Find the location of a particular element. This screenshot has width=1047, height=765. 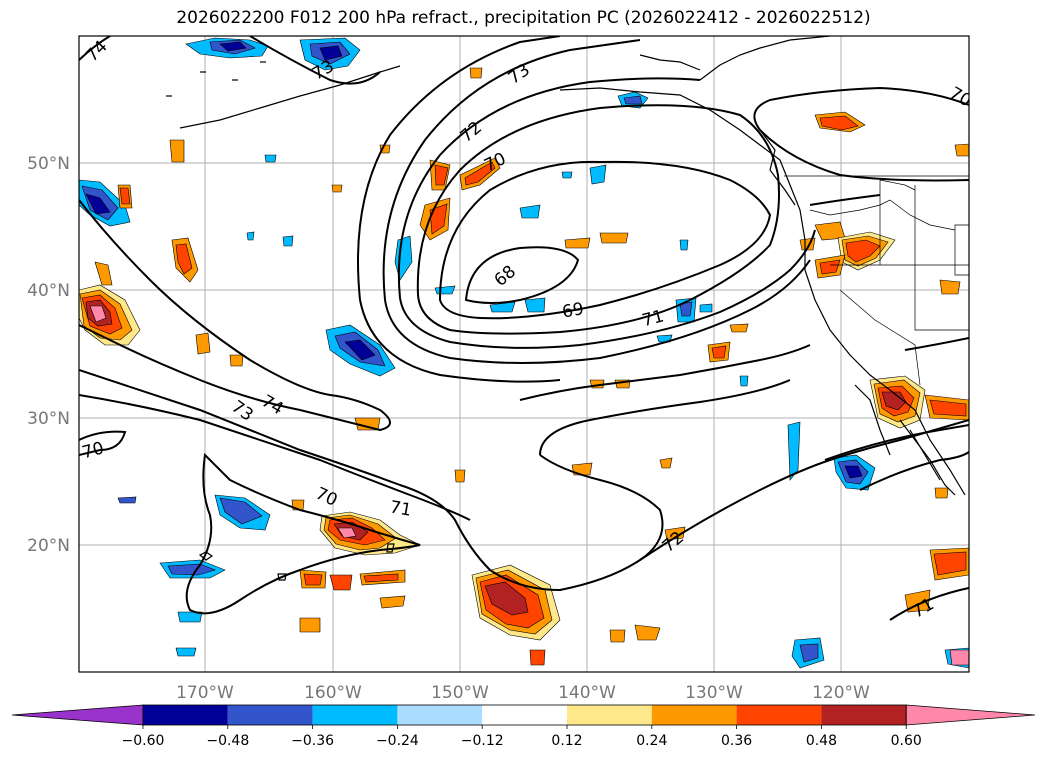

colorbar-extend-max is located at coordinates (970, 715).